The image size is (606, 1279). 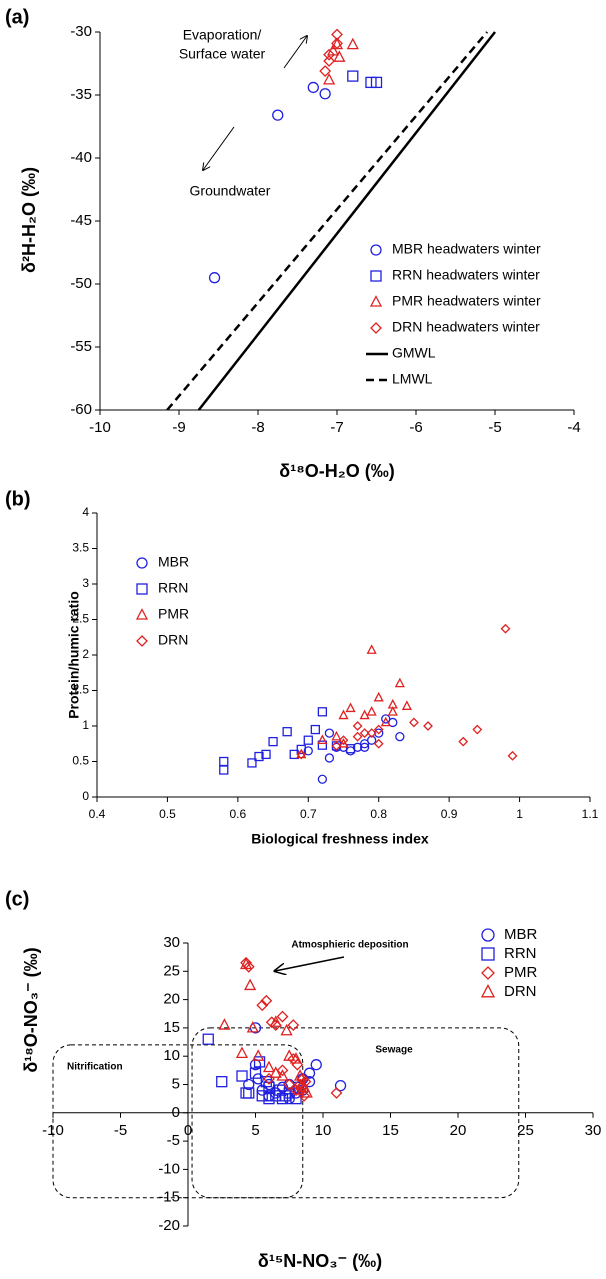 I want to click on x-tick-label: 5, so click(x=255, y=1130).